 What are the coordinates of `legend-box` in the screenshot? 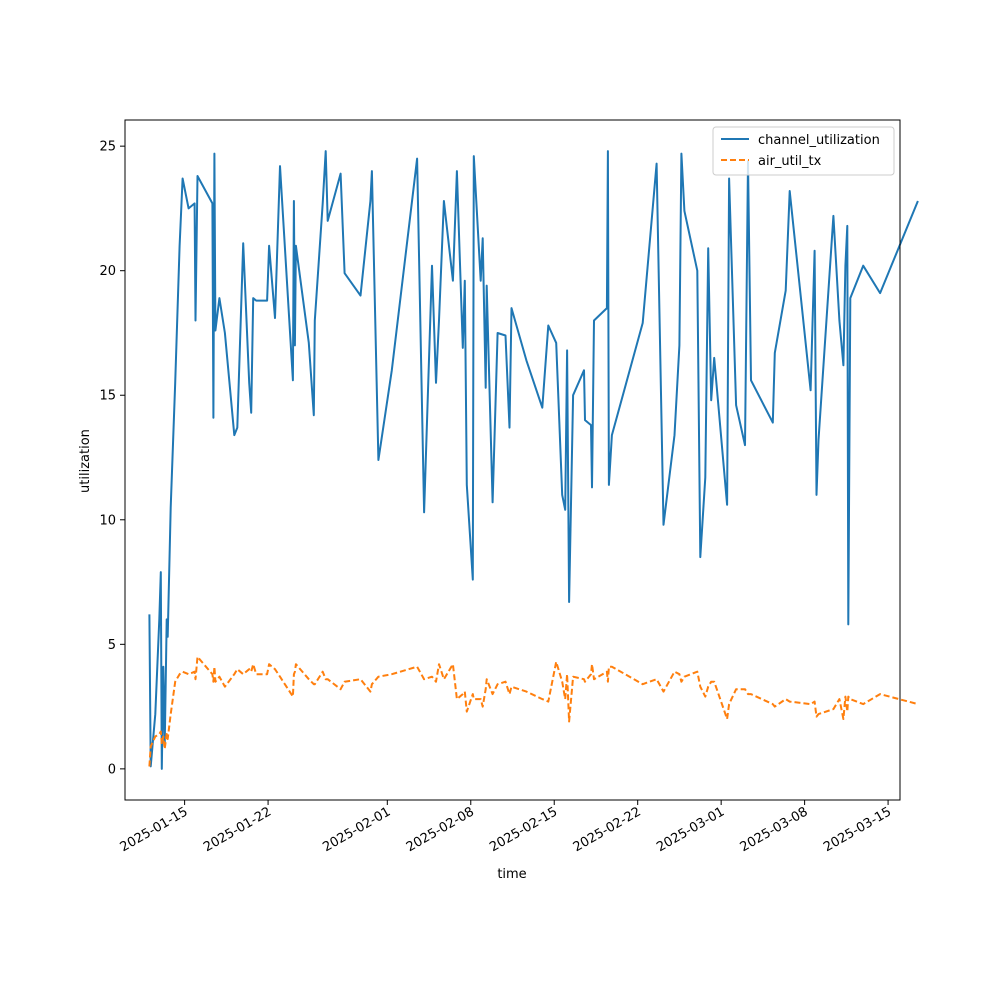 It's located at (803, 151).